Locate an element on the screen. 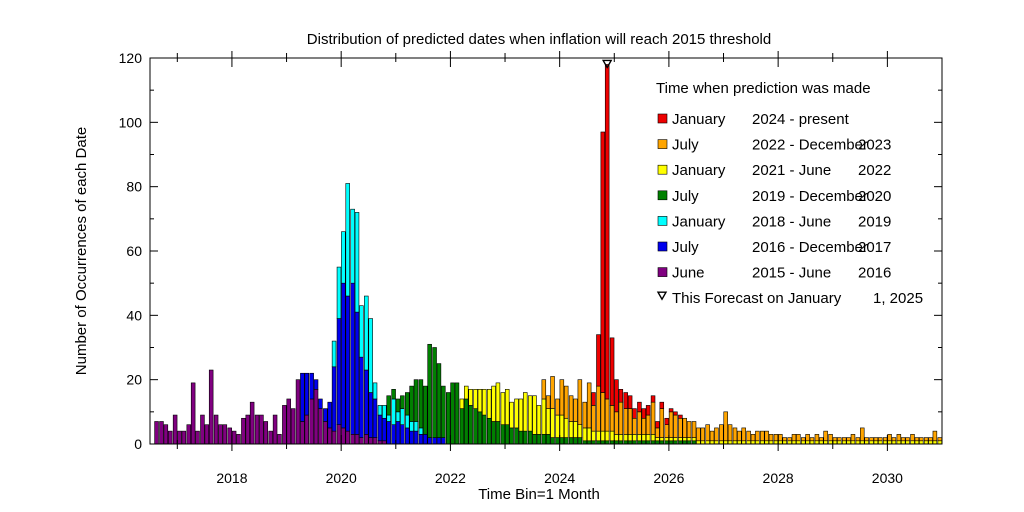  legend-forecast-marker is located at coordinates (662, 296).